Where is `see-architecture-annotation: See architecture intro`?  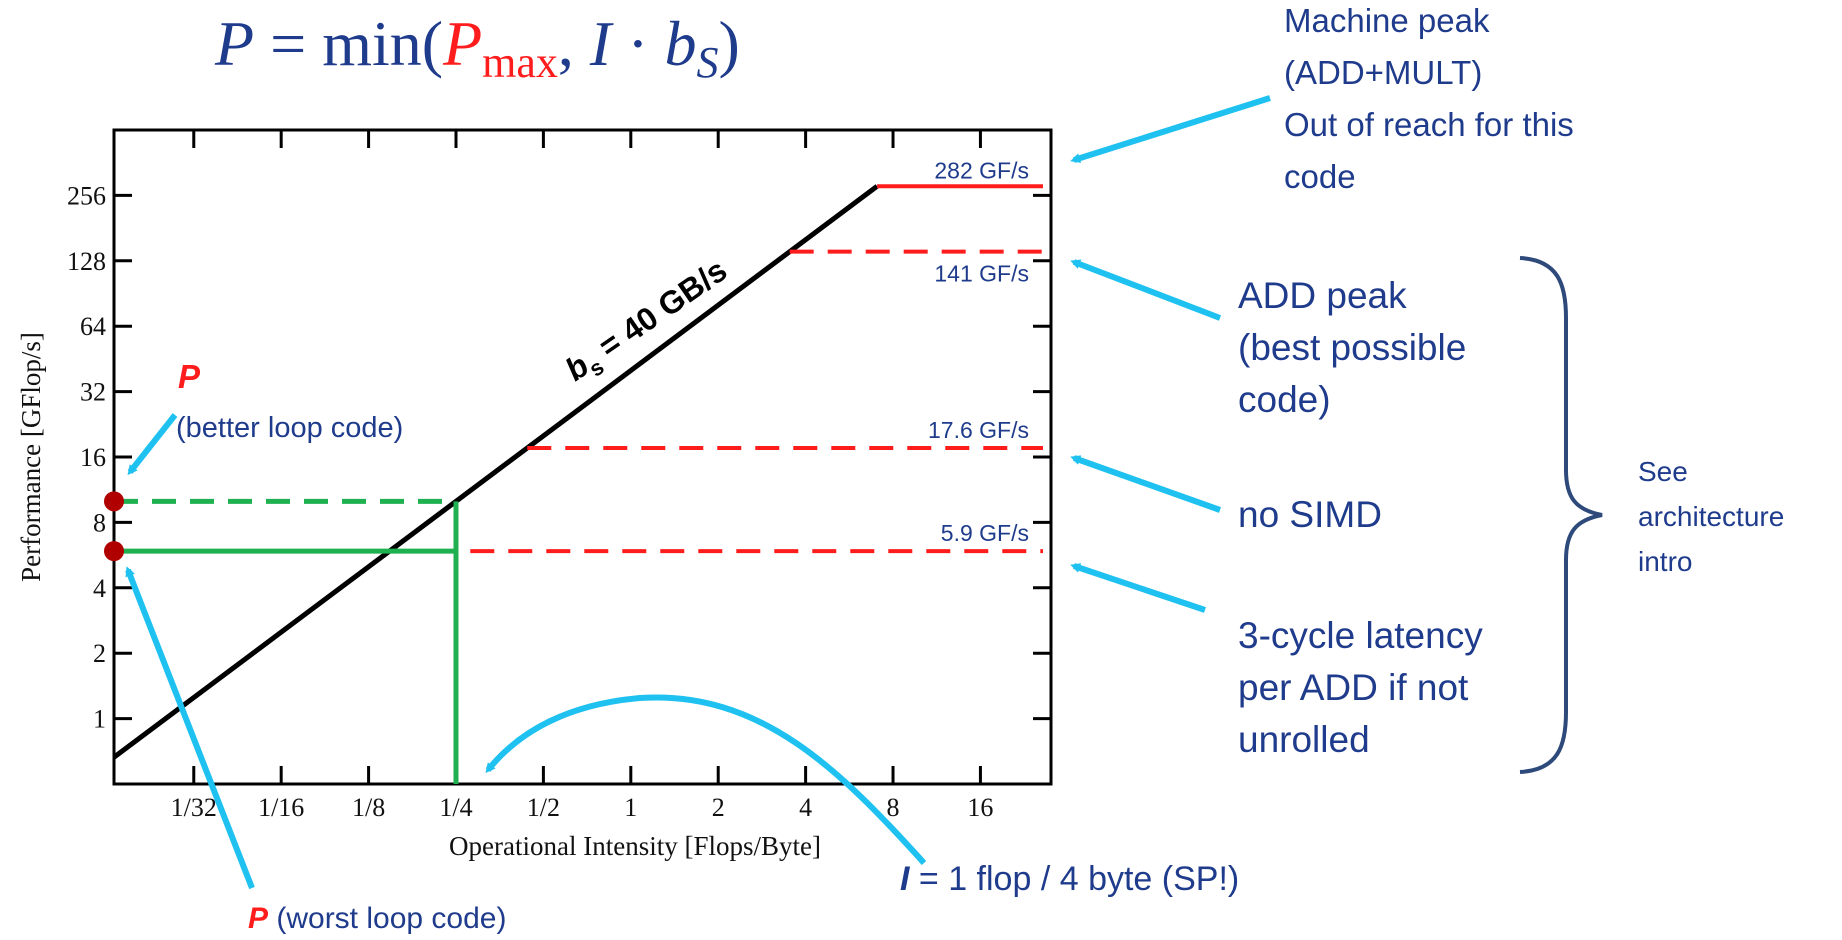
see-architecture-annotation: See architecture intro is located at coordinates (1715, 516).